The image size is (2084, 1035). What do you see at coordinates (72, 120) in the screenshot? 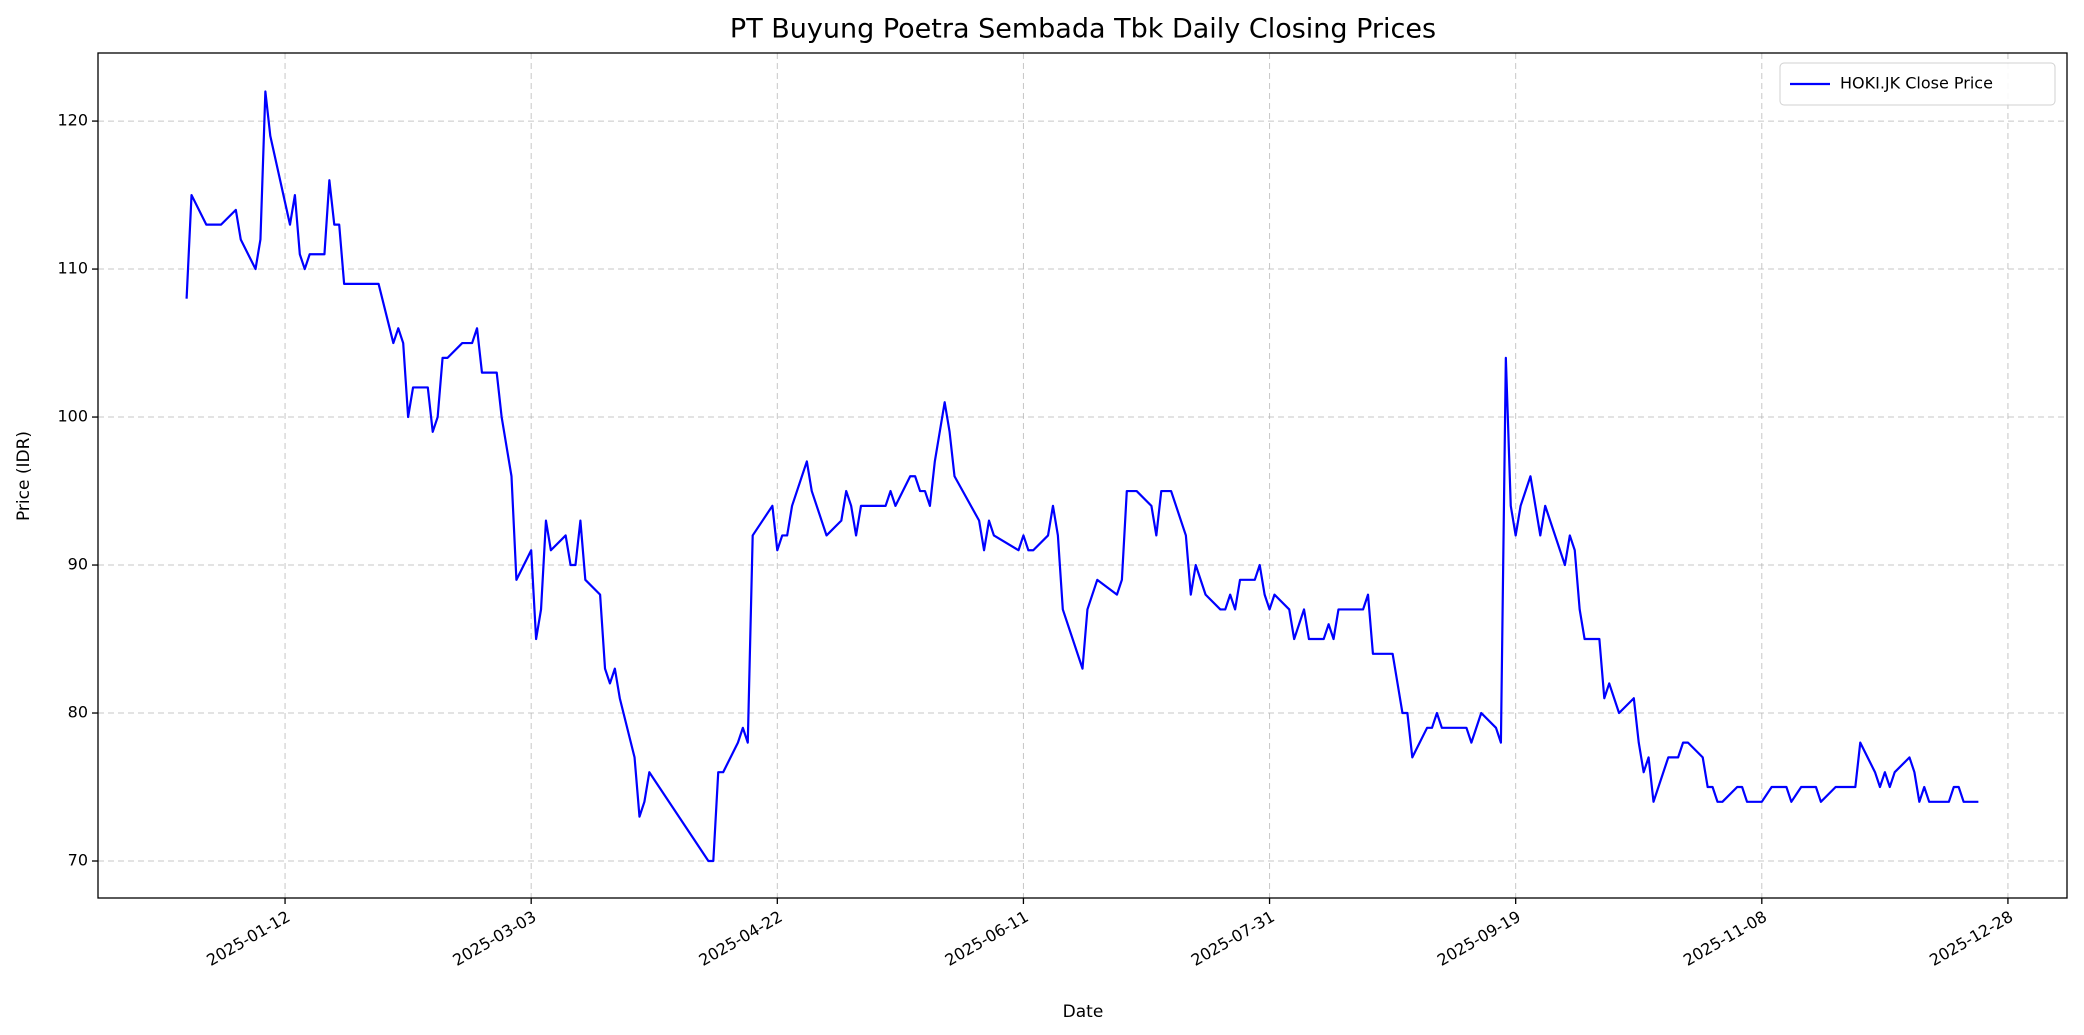
I see `y-tick-label: 120` at bounding box center [72, 120].